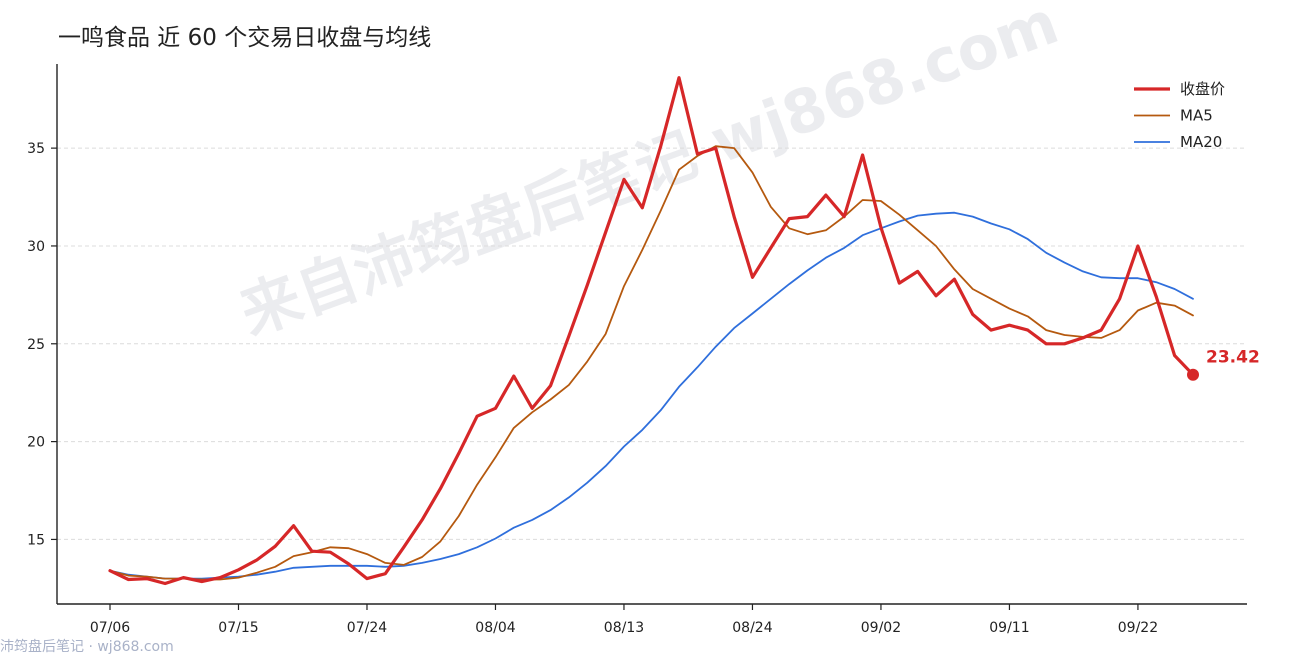 The height and width of the screenshot is (660, 1290). Describe the element at coordinates (110, 628) in the screenshot. I see `x-tick-label: 07/06` at that location.